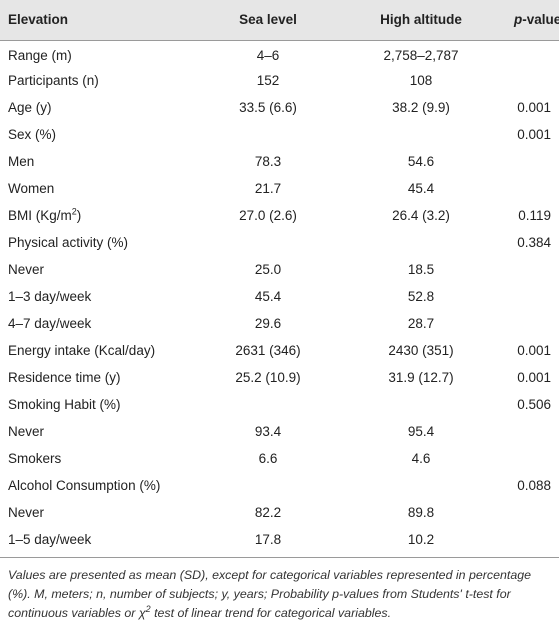  Describe the element at coordinates (268, 350) in the screenshot. I see `table-cell: 2631 (346)` at that location.